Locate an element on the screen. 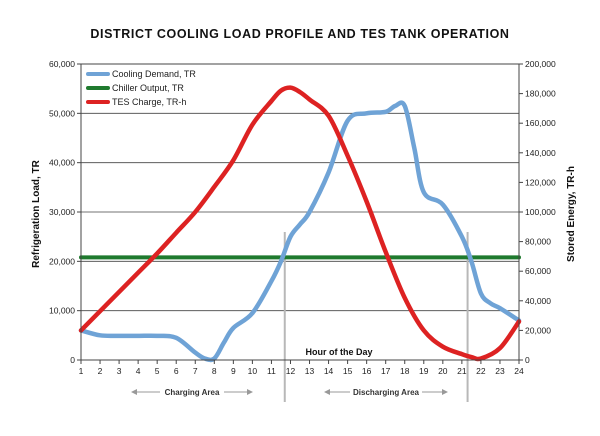 The image size is (600, 436). y-axis-left-ticks: 0 10,000 20,000 30,000 40,000 50,000 60,000 is located at coordinates (65, 212).